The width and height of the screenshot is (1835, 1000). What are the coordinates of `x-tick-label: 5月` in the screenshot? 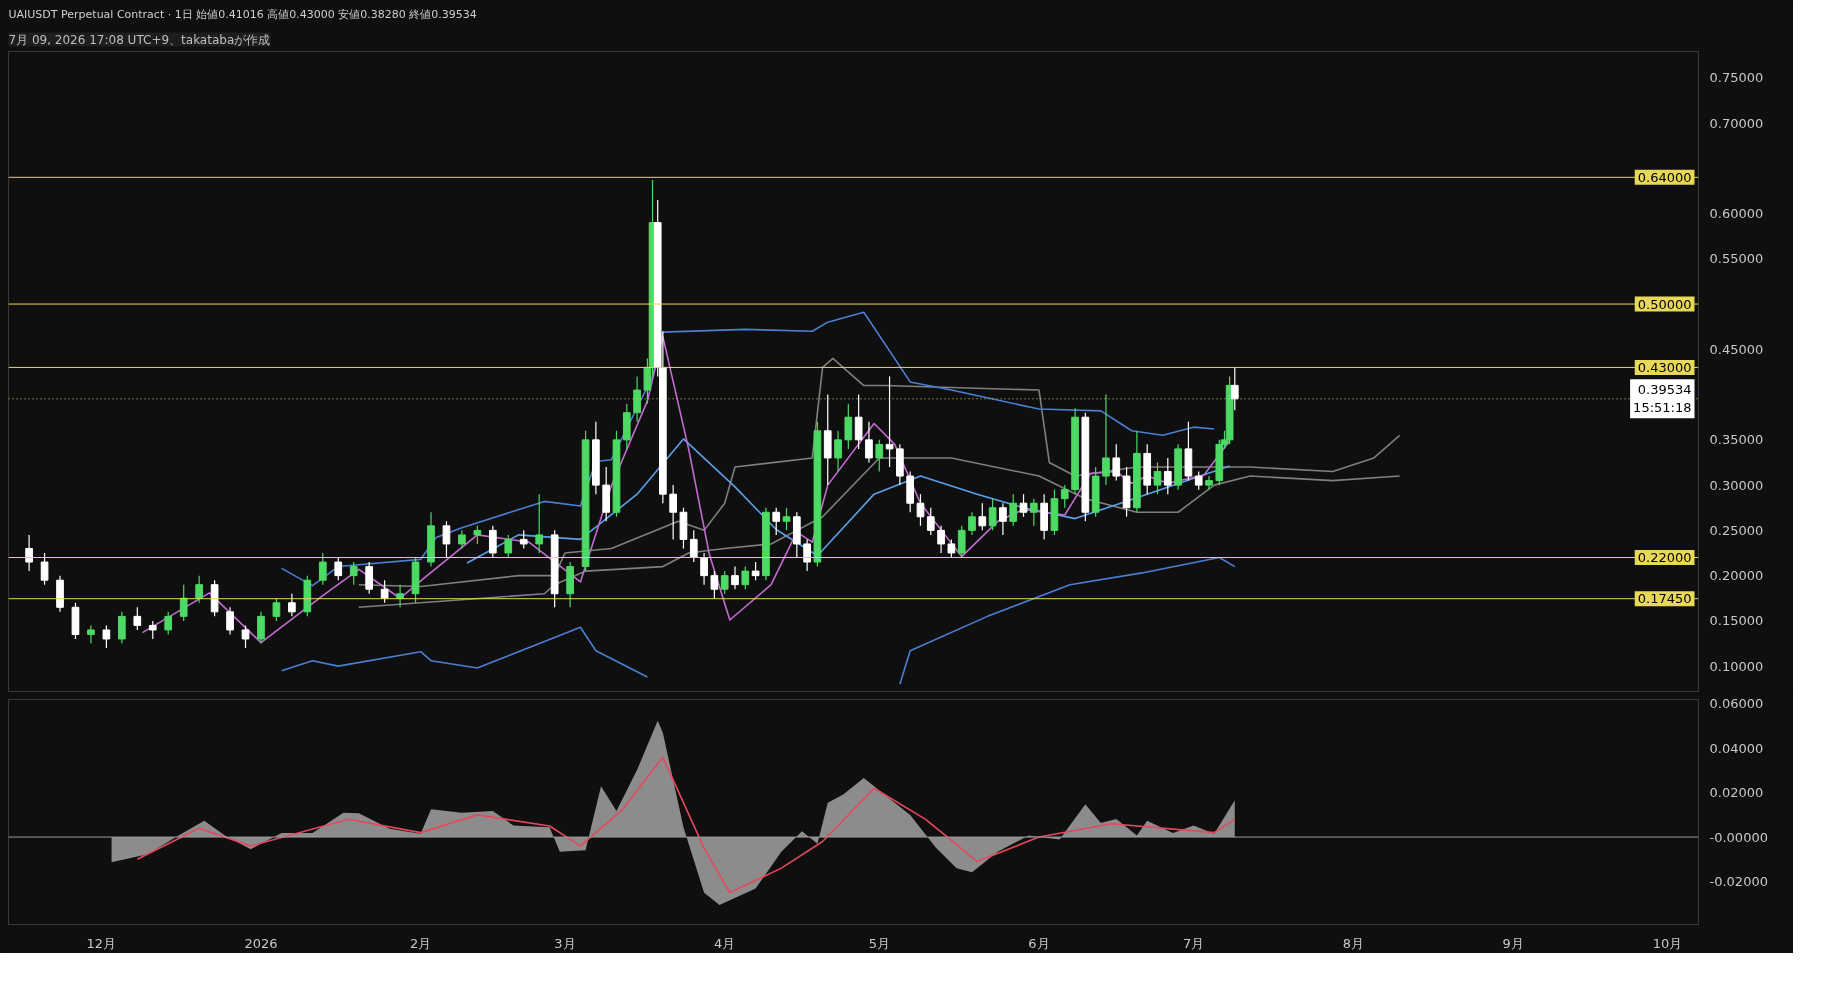 It's located at (879, 943).